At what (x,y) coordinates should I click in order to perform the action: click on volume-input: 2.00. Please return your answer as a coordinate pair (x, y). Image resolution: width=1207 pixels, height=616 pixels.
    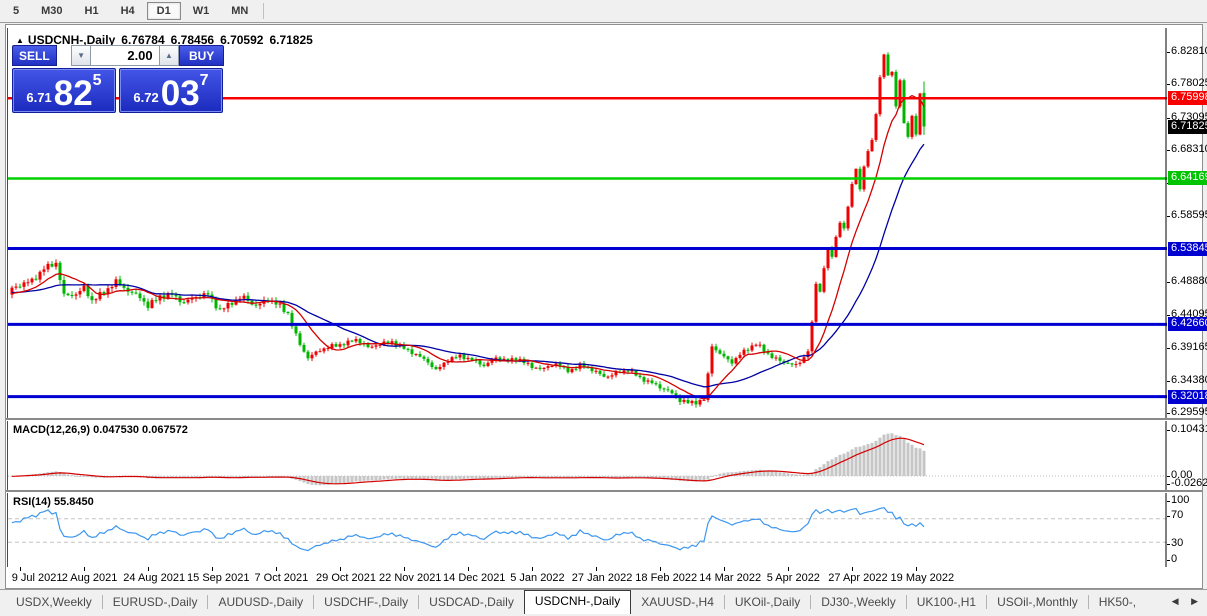
    Looking at the image, I should click on (125, 55).